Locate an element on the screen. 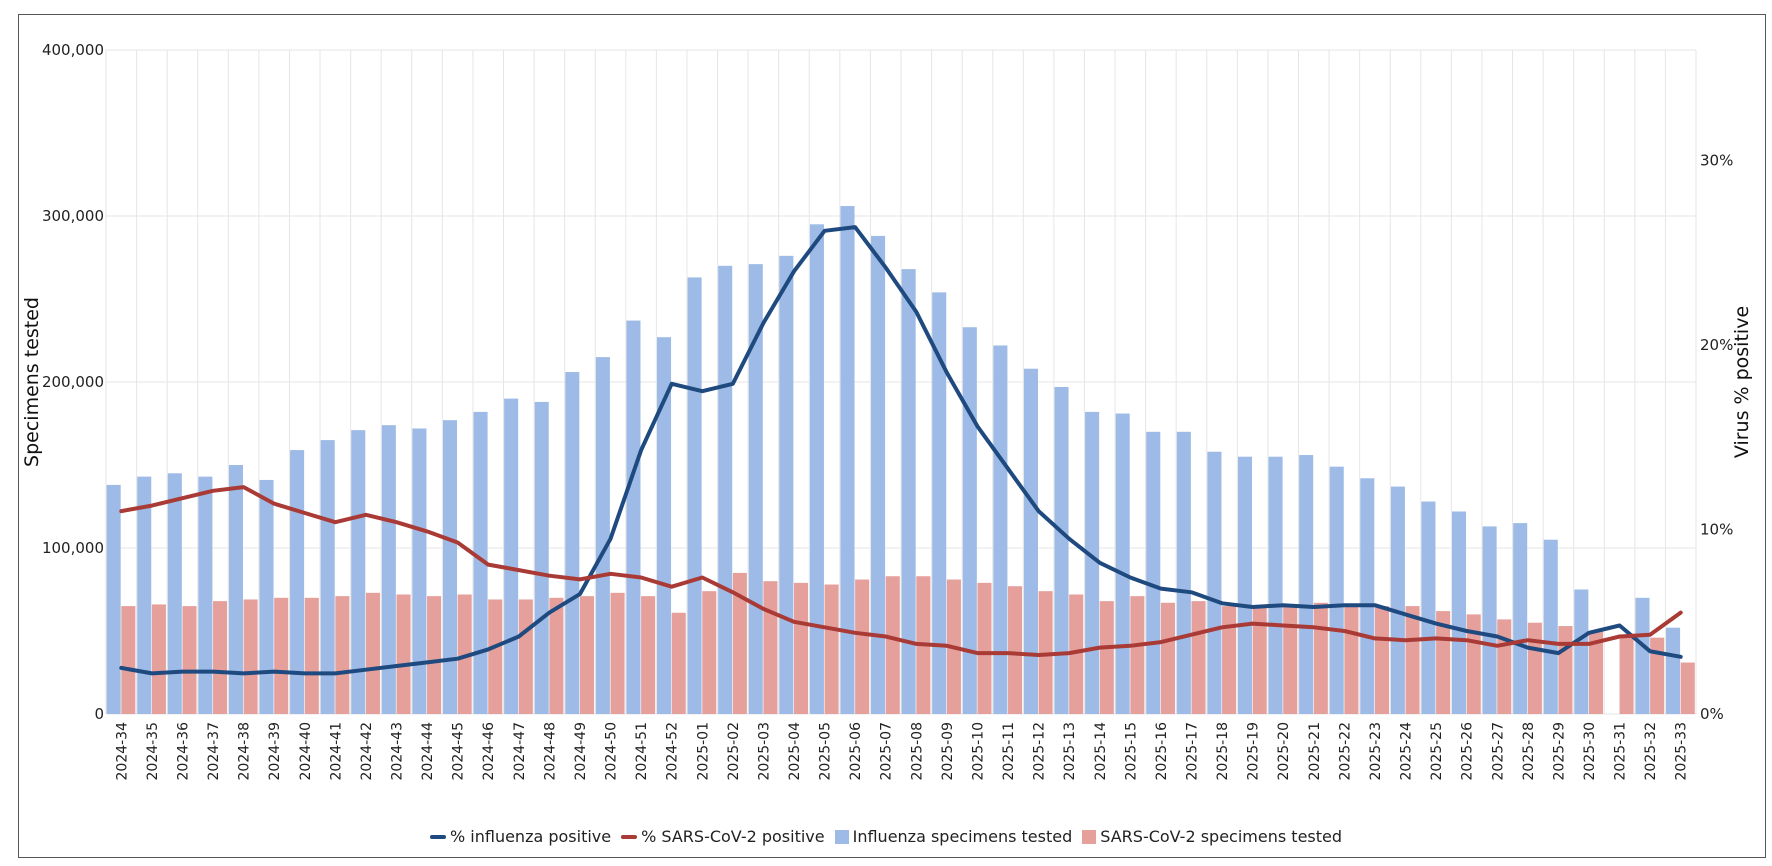  x-tick-label: 2025-02 is located at coordinates (734, 751).